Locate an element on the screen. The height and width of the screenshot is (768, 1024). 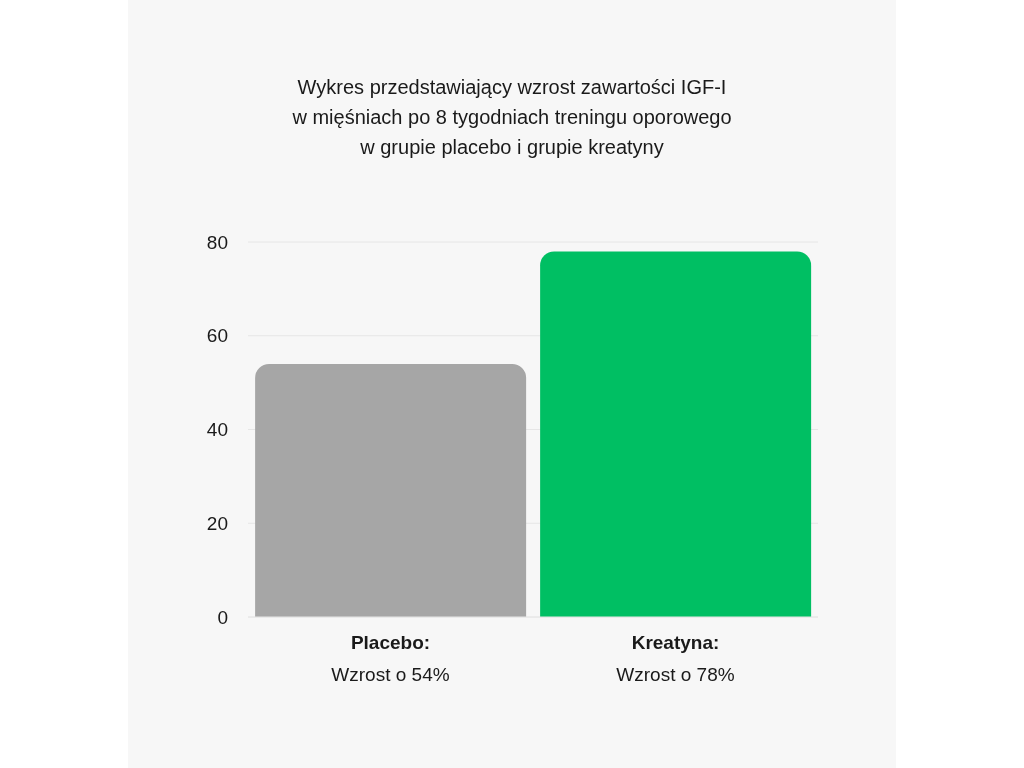
x-tick-label: Kreatyna: Wzrost o 78% is located at coordinates (675, 658).